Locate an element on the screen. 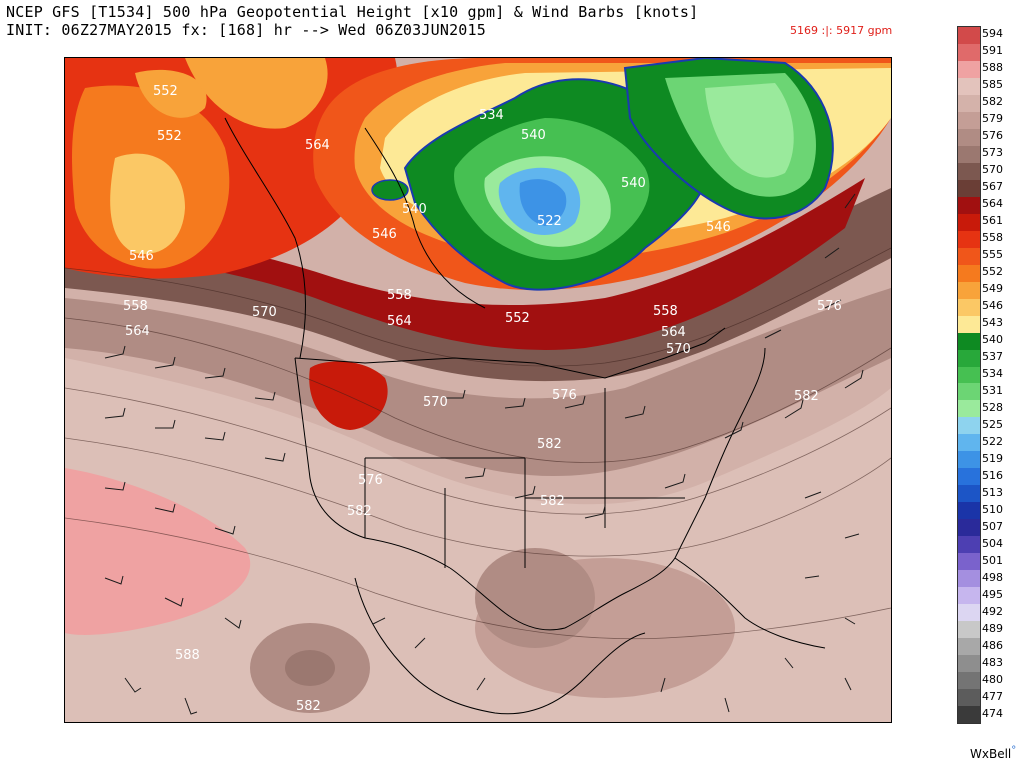 The width and height of the screenshot is (1024, 768). legend-label: 516 is located at coordinates (992, 475).